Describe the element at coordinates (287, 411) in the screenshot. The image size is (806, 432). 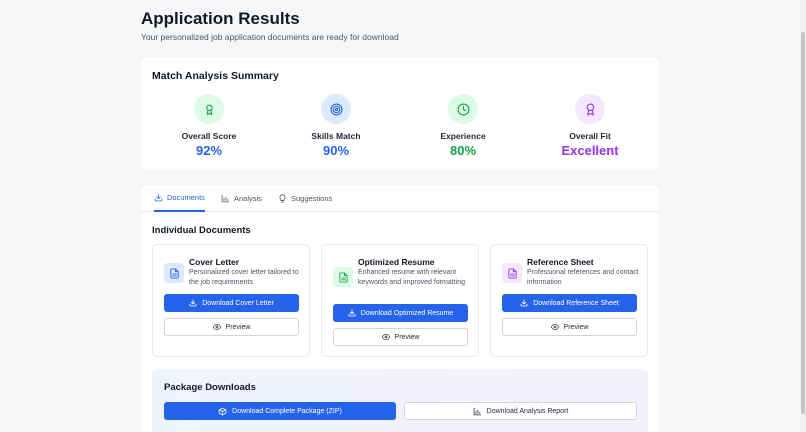
I see `button-label: Download Complete Package (ZIP)` at that location.